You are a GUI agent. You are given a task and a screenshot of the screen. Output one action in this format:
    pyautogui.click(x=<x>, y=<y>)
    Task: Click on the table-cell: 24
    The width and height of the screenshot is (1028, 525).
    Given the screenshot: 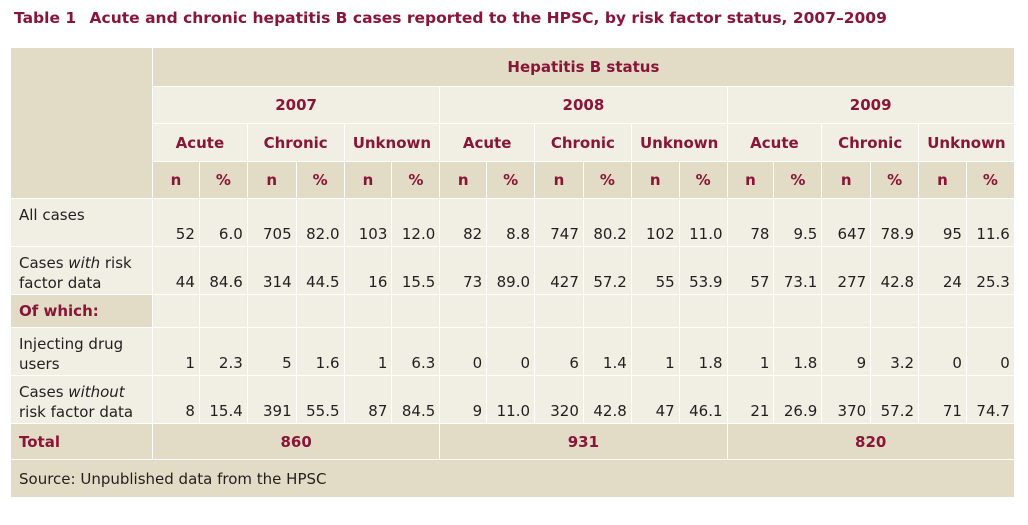 What is the action you would take?
    pyautogui.click(x=942, y=270)
    